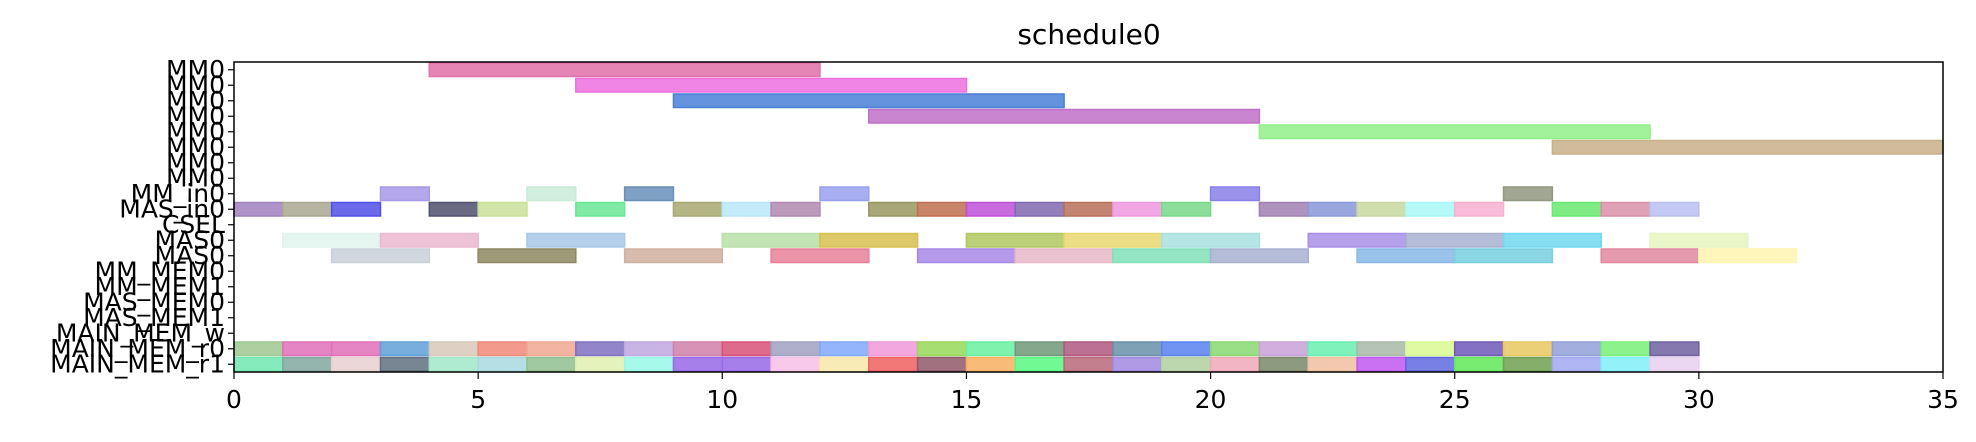 This screenshot has height=442, width=1976. What do you see at coordinates (234, 399) in the screenshot?
I see `x-tick-label-0: 0` at bounding box center [234, 399].